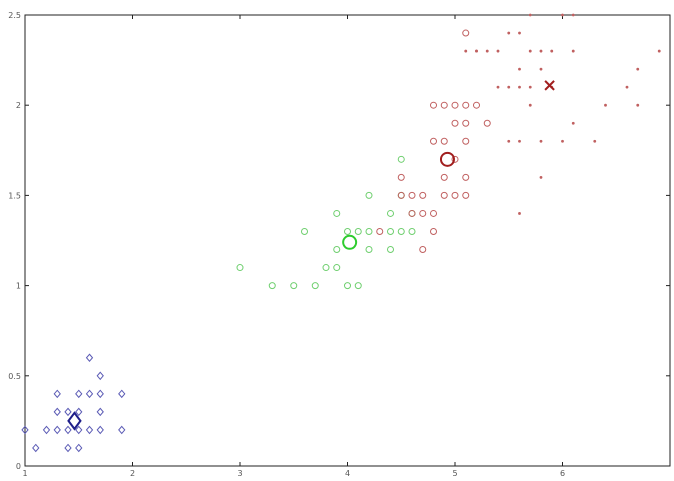 The height and width of the screenshot is (481, 674). I want to click on y-tick-label: 1.5, so click(14, 195).